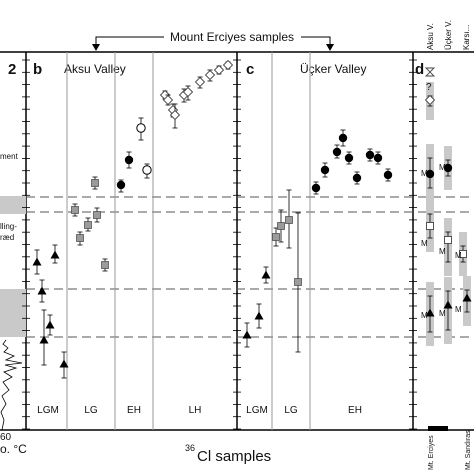 This screenshot has height=474, width=474. Describe the element at coordinates (13, 258) in the screenshot. I see `left-partial-panel: 2 ment lling- ræd 60 o. °C` at that location.